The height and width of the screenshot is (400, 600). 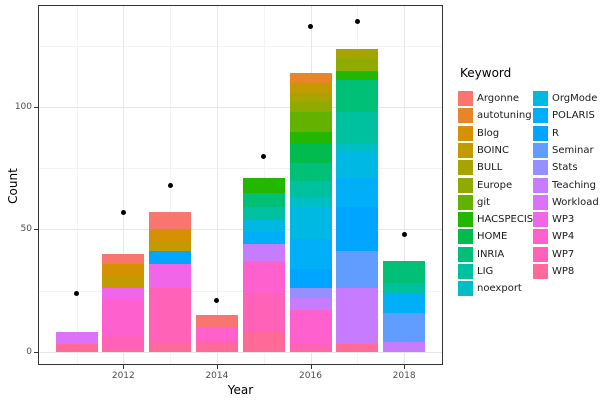 What do you see at coordinates (216, 333) in the screenshot?
I see `bar-segment-2014-WP4` at bounding box center [216, 333].